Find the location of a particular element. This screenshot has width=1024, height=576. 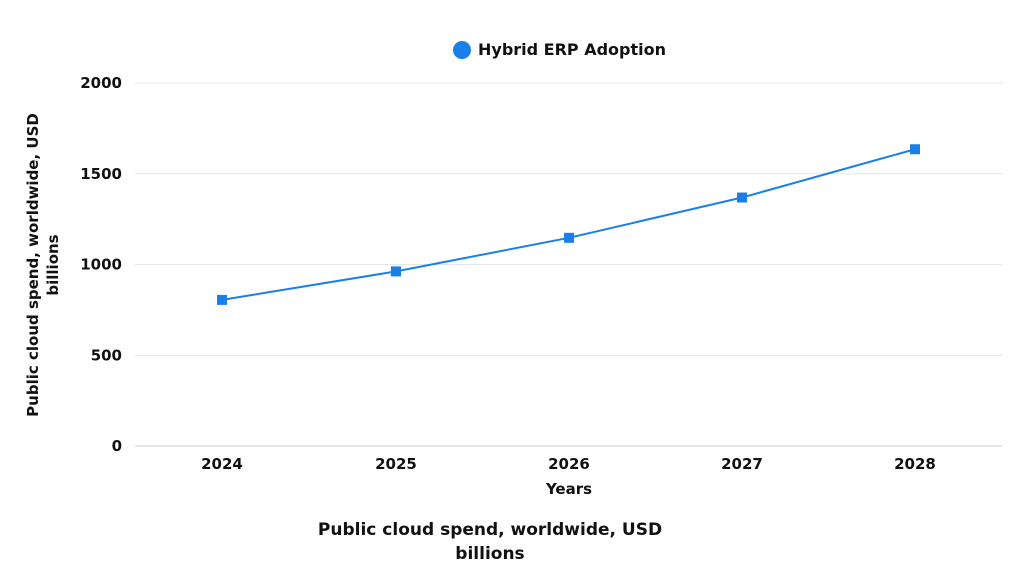

x-axis-label: Years is located at coordinates (568, 489).